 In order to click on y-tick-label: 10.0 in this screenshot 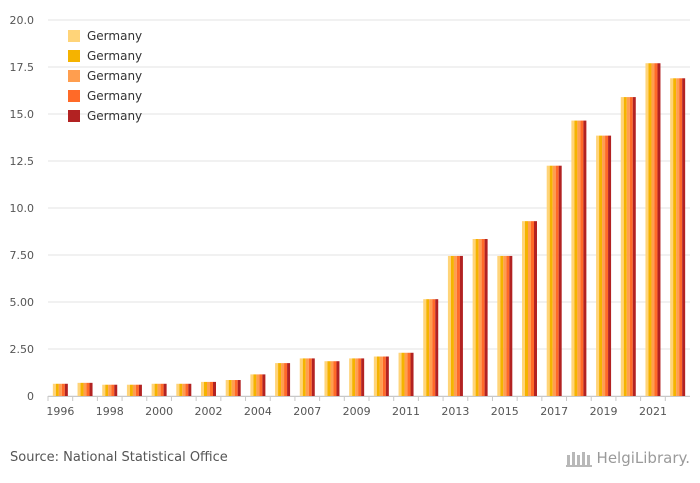, I will do `click(22, 208)`.